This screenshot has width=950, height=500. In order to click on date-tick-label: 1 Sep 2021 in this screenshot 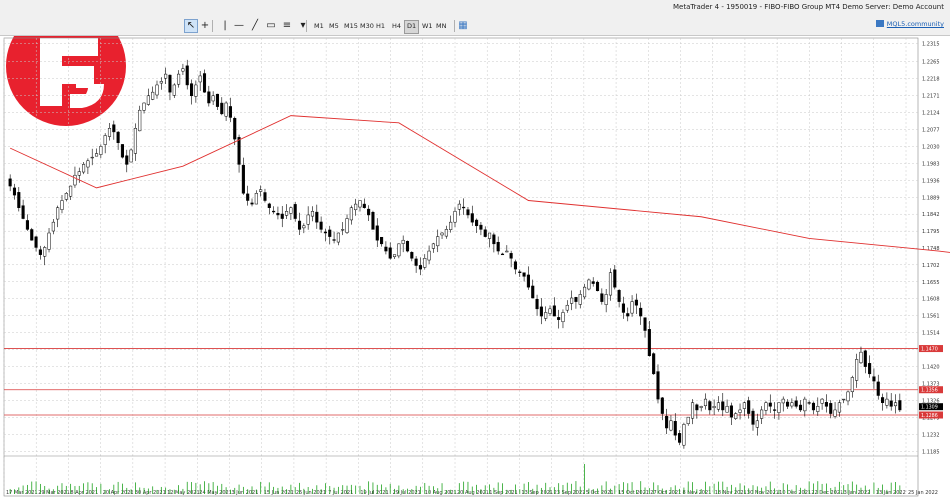, I will do `click(503, 493)`.